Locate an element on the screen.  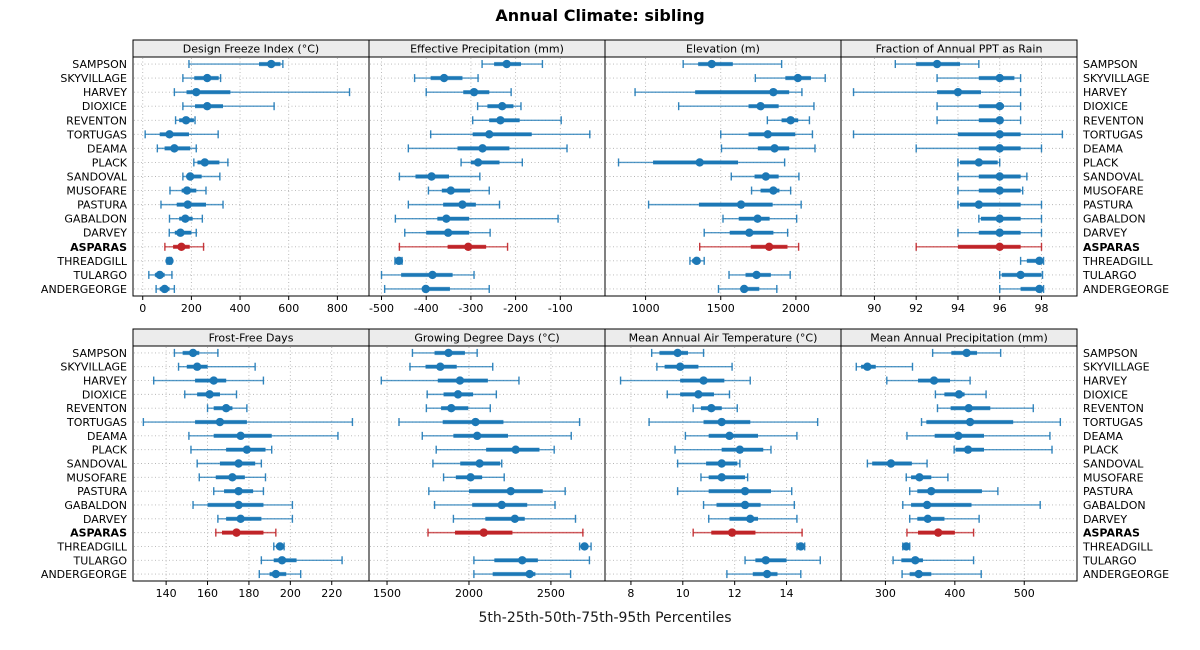
axis-tick-label: -100 is located at coordinates (560, 308).